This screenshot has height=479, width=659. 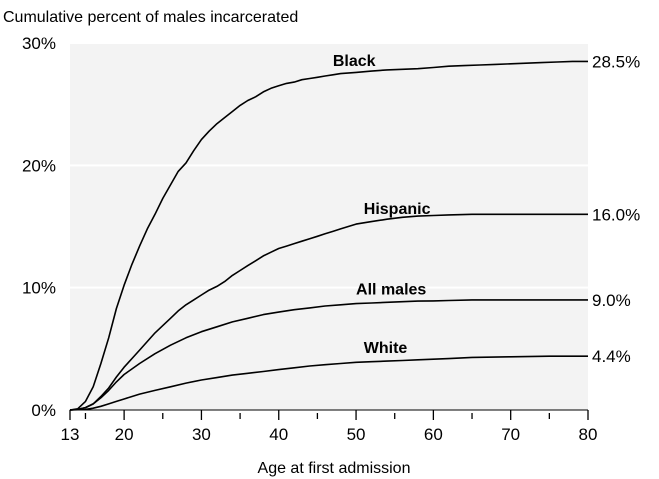 I want to click on y-axis-tick-labels: 0% 10% 20% 30%, so click(x=39, y=227).